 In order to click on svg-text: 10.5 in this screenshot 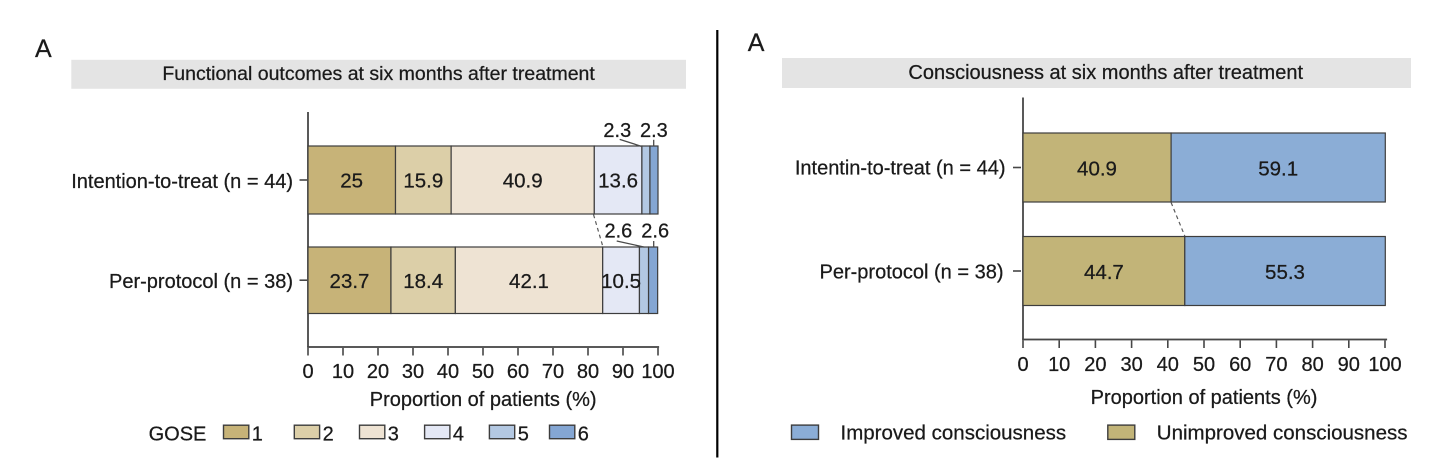, I will do `click(621, 281)`.